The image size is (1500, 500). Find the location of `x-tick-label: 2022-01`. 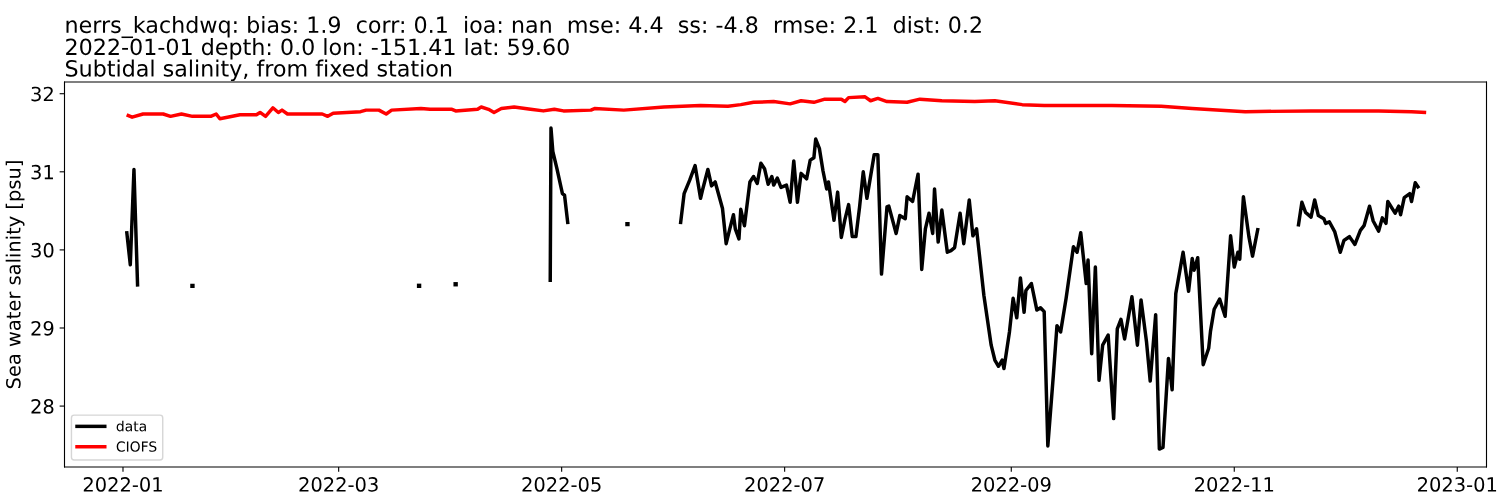

x-tick-label: 2022-01 is located at coordinates (122, 484).